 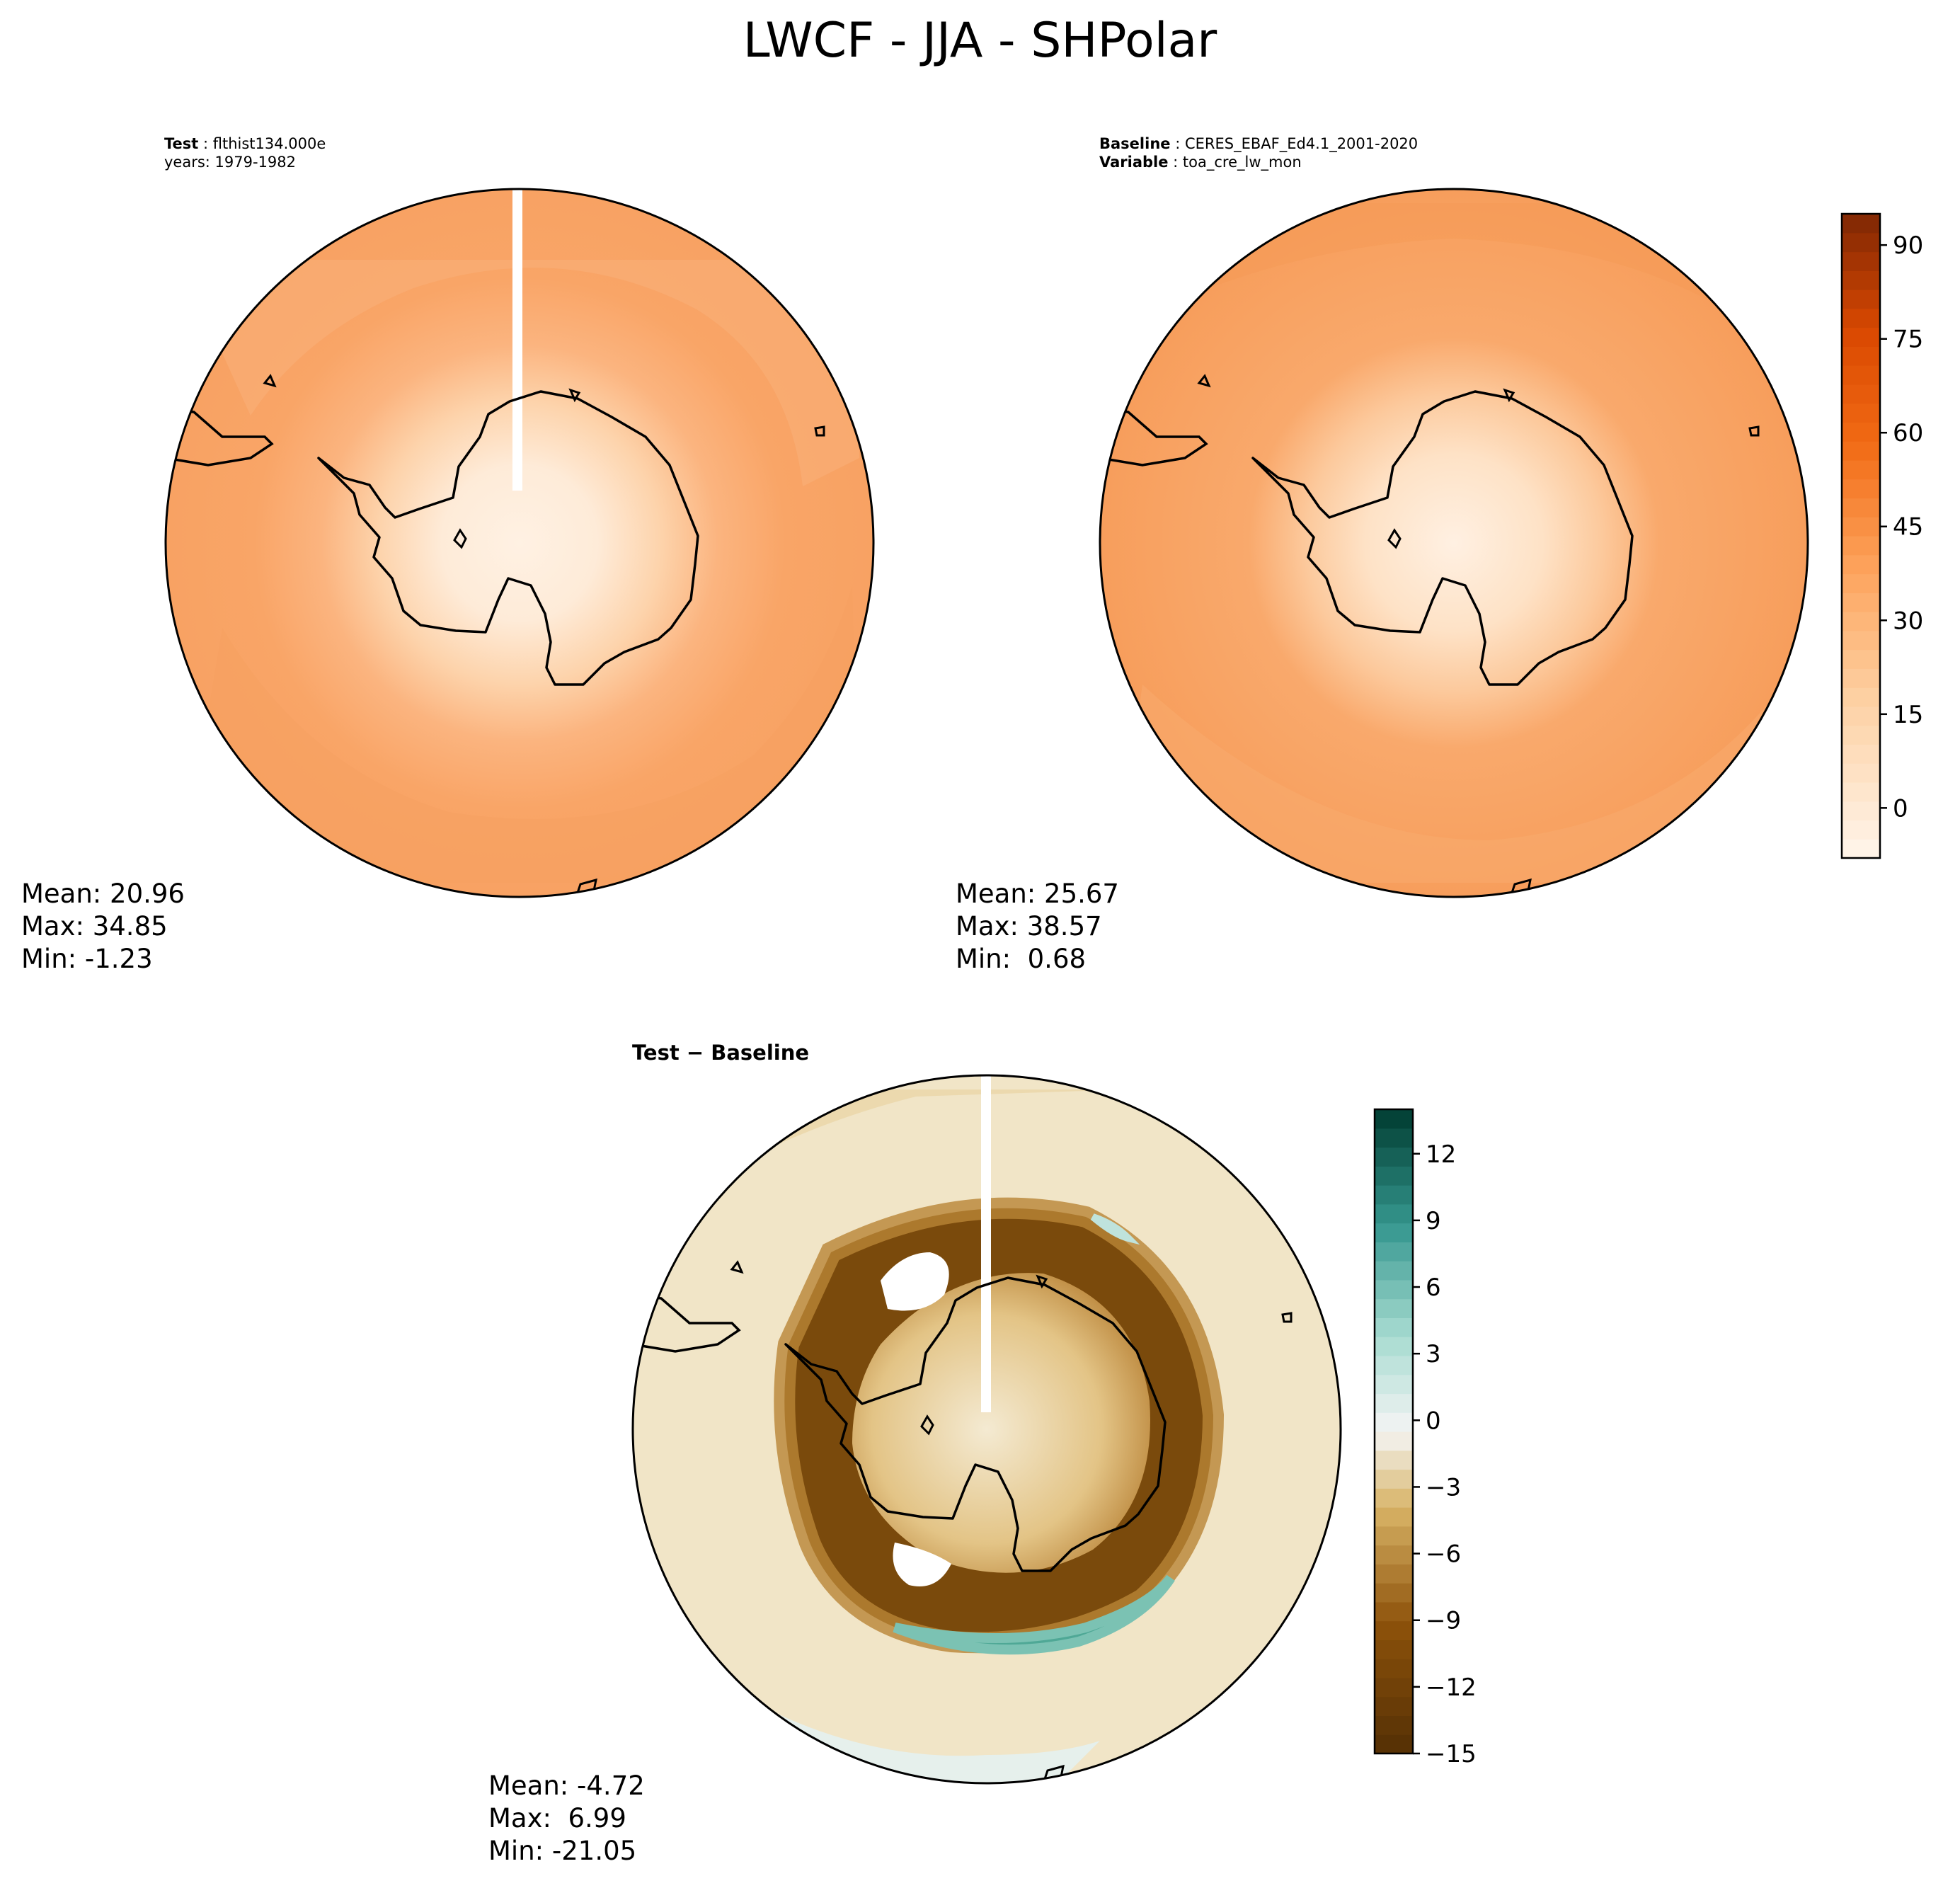 I want to click on colorbar-oranges-frame, so click(x=1860, y=536).